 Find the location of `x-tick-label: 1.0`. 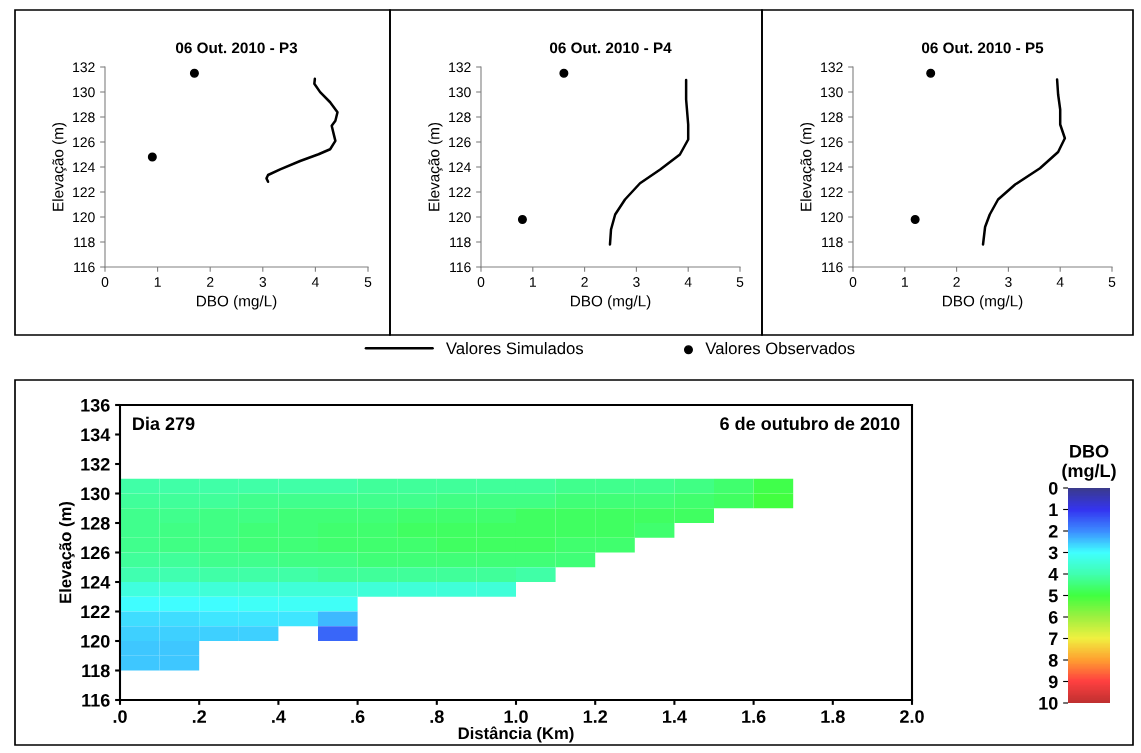

x-tick-label: 1.0 is located at coordinates (516, 716).